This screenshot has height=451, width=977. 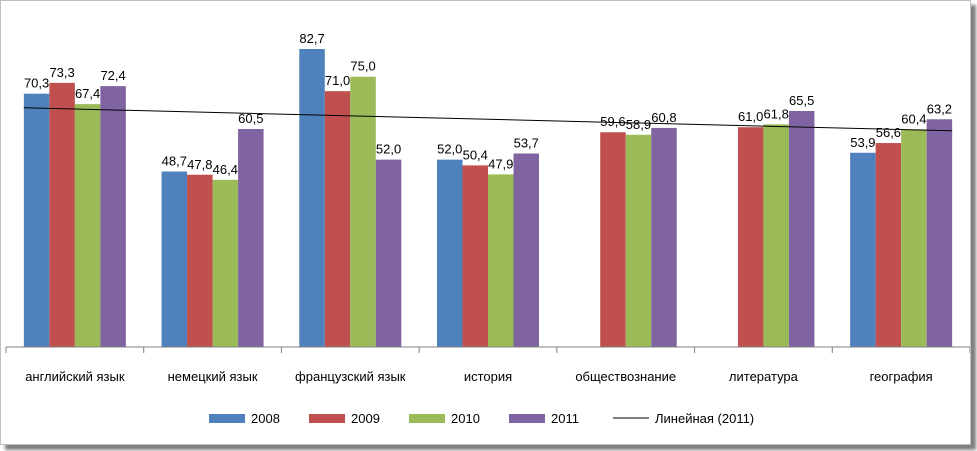 I want to click on legend-swatch-2011, so click(x=527, y=418).